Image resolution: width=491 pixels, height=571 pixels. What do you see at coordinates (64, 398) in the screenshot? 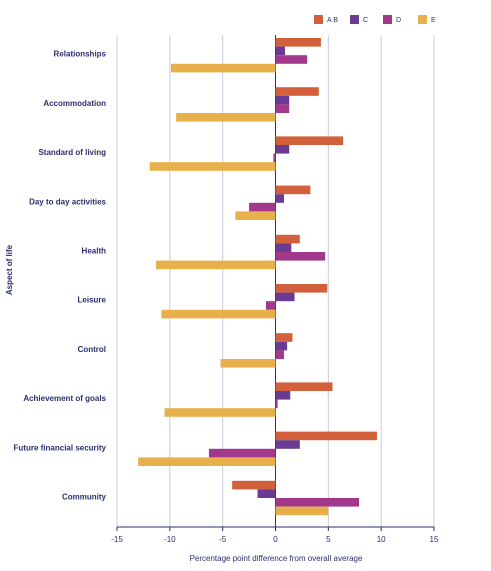
I see `y-tick-label: Achievement of goals` at bounding box center [64, 398].